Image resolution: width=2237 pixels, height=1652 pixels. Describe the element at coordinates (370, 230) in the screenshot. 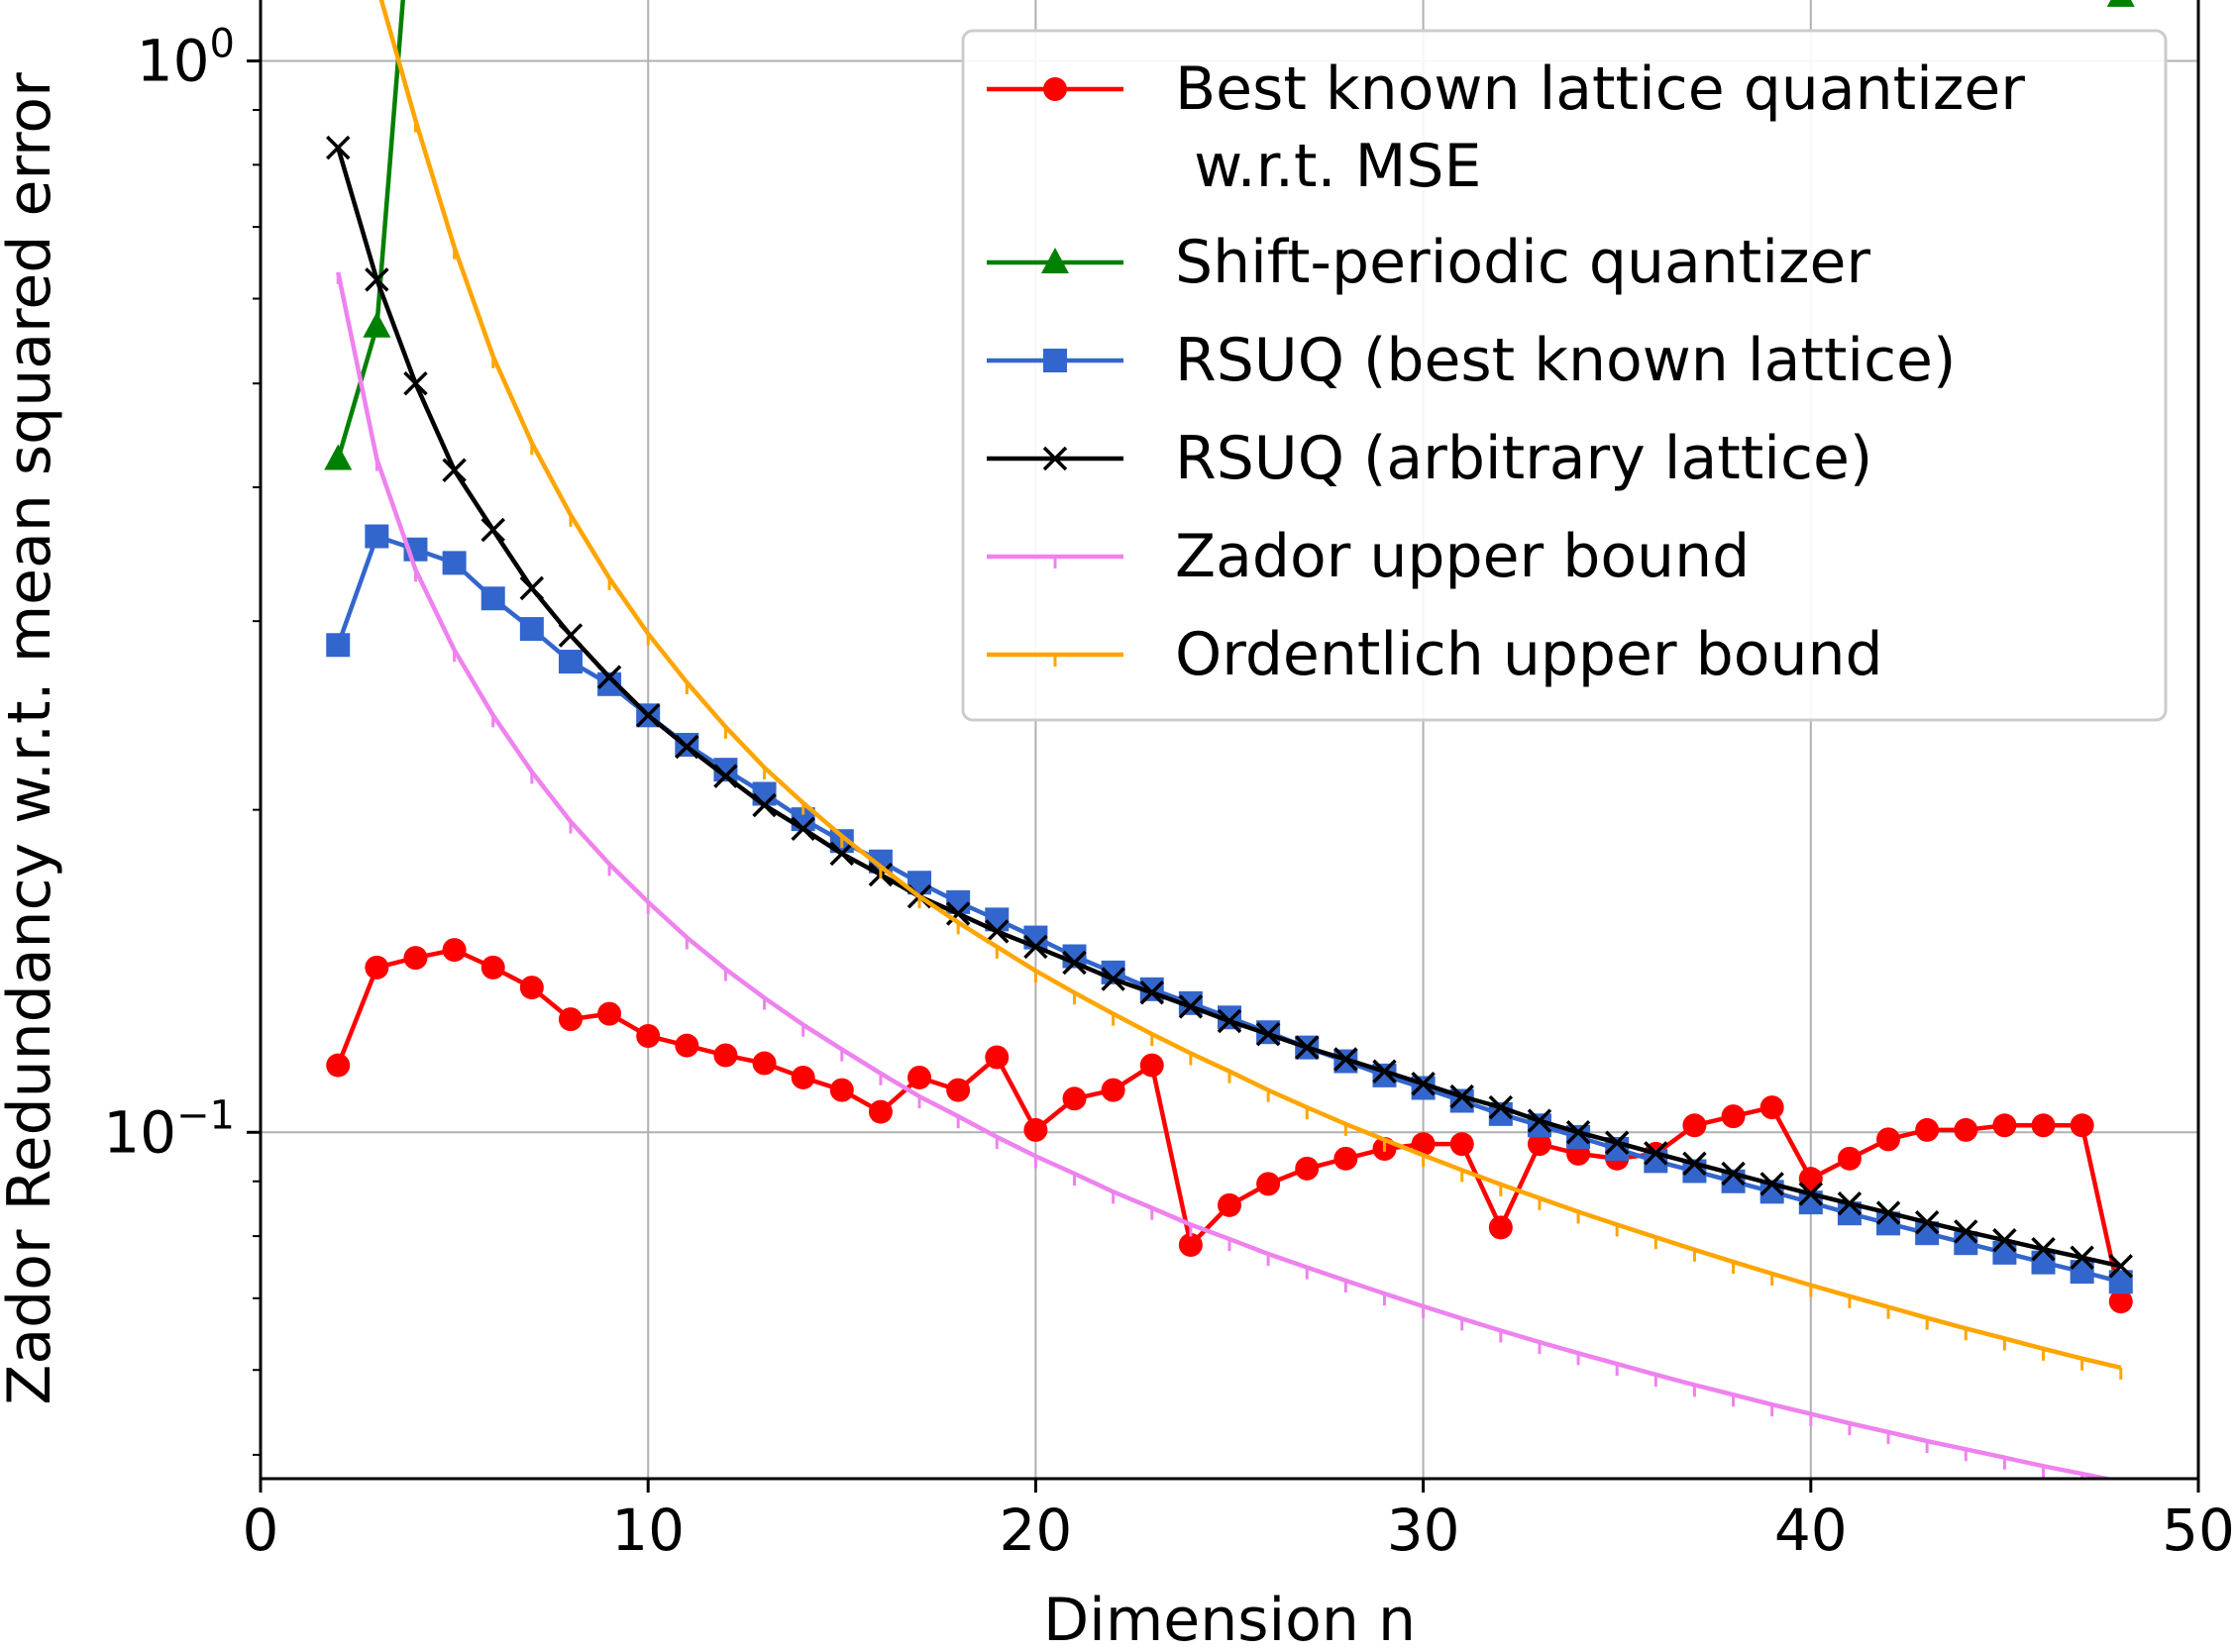

I see `series-line` at that location.